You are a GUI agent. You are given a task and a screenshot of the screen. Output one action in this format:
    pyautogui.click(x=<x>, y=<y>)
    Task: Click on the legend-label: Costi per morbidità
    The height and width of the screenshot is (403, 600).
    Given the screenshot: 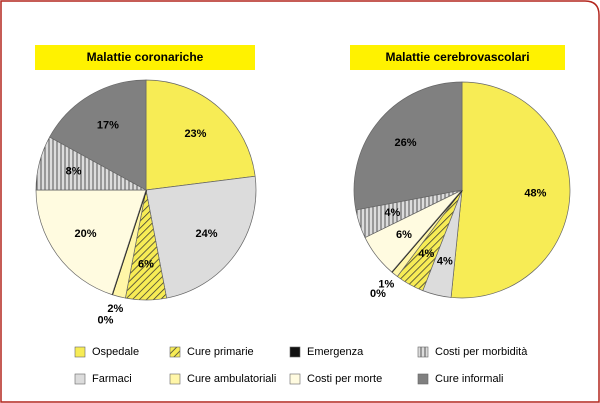 What is the action you would take?
    pyautogui.click(x=481, y=352)
    